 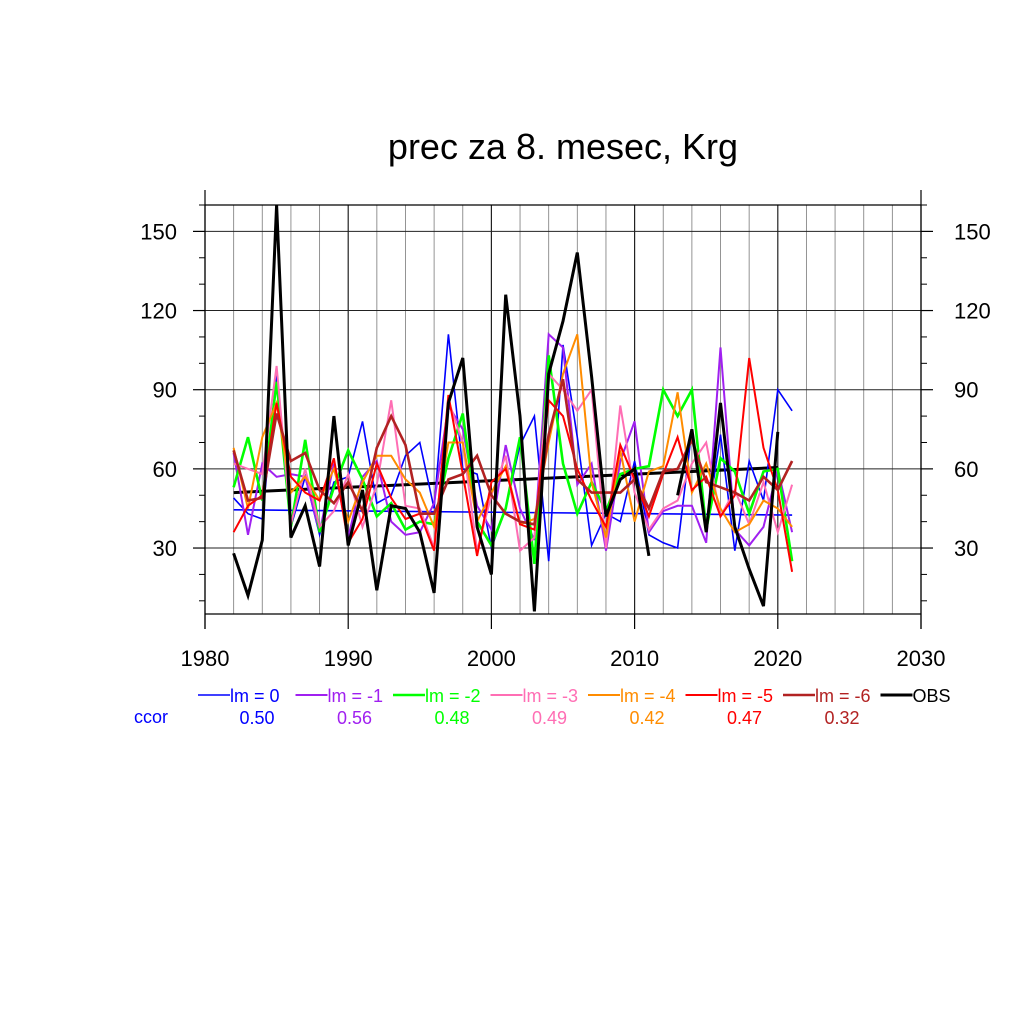 What do you see at coordinates (165, 469) in the screenshot?
I see `y-tick-label-left: 60` at bounding box center [165, 469].